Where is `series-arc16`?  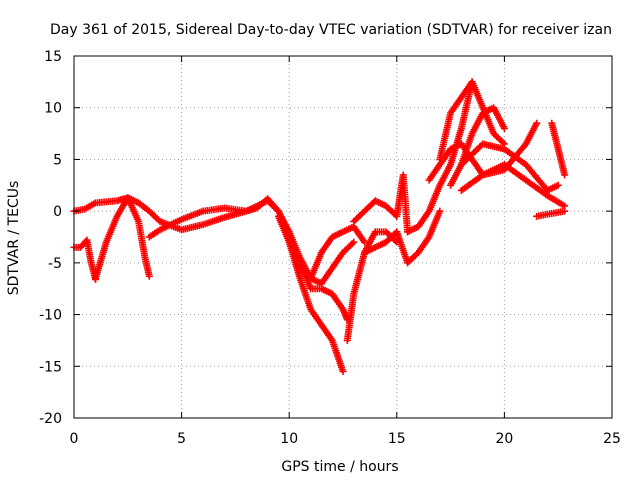
series-arc16 is located at coordinates (482, 136).